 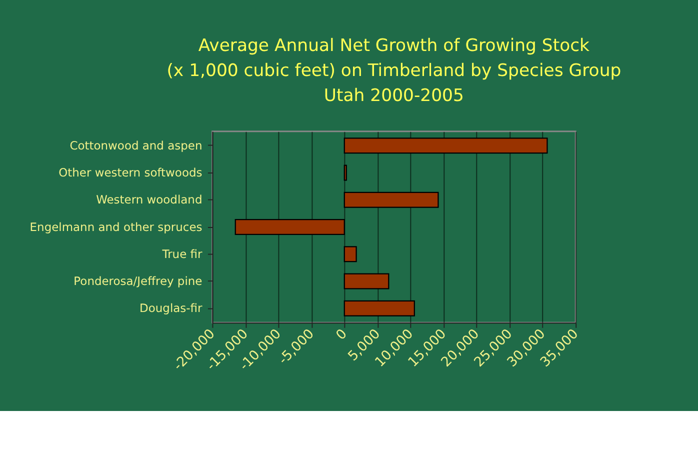 I want to click on y-tick-label: Cottonwood and aspen, so click(x=136, y=145).